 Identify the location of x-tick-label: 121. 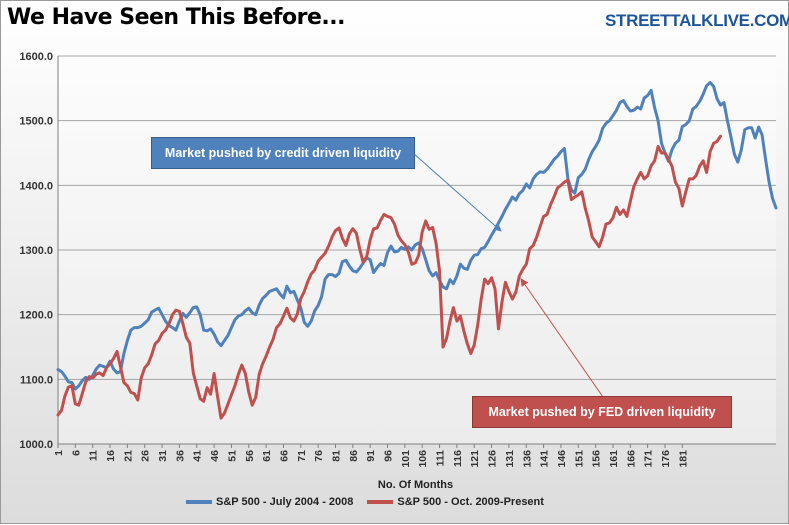
(475, 459).